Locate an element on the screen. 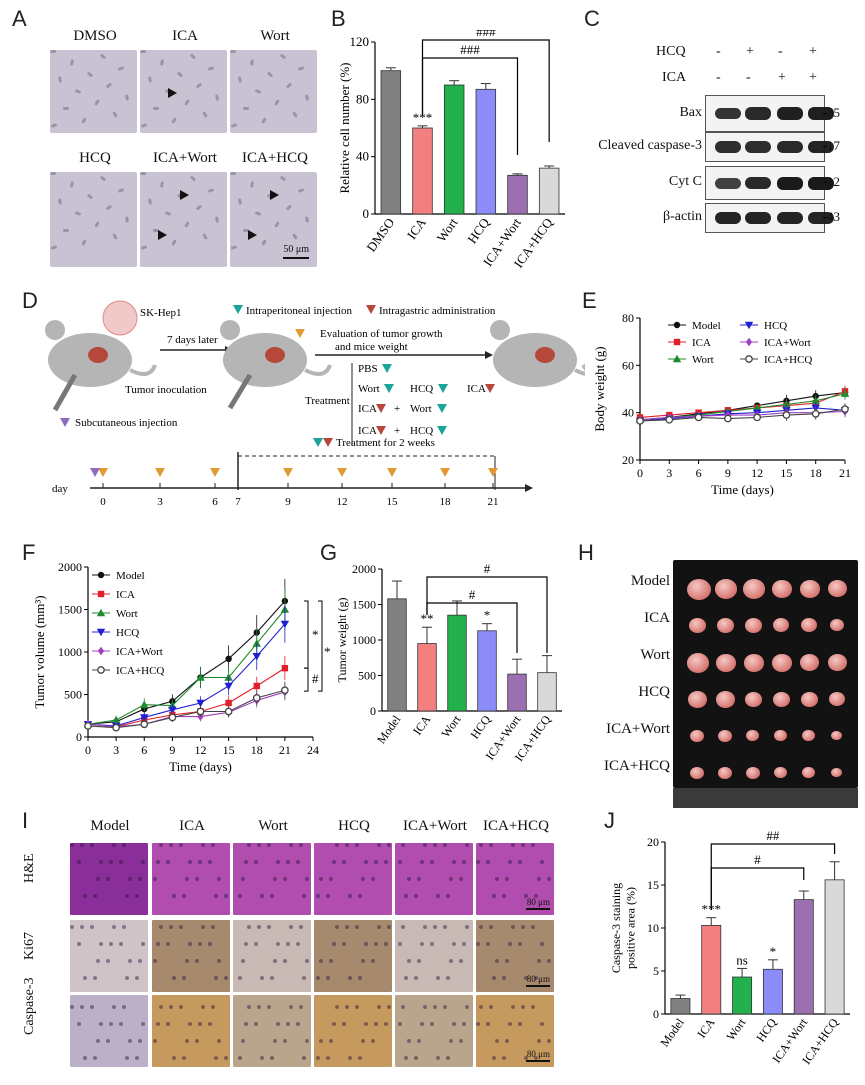  scale-bar-label: 80 μm is located at coordinates (538, 979).